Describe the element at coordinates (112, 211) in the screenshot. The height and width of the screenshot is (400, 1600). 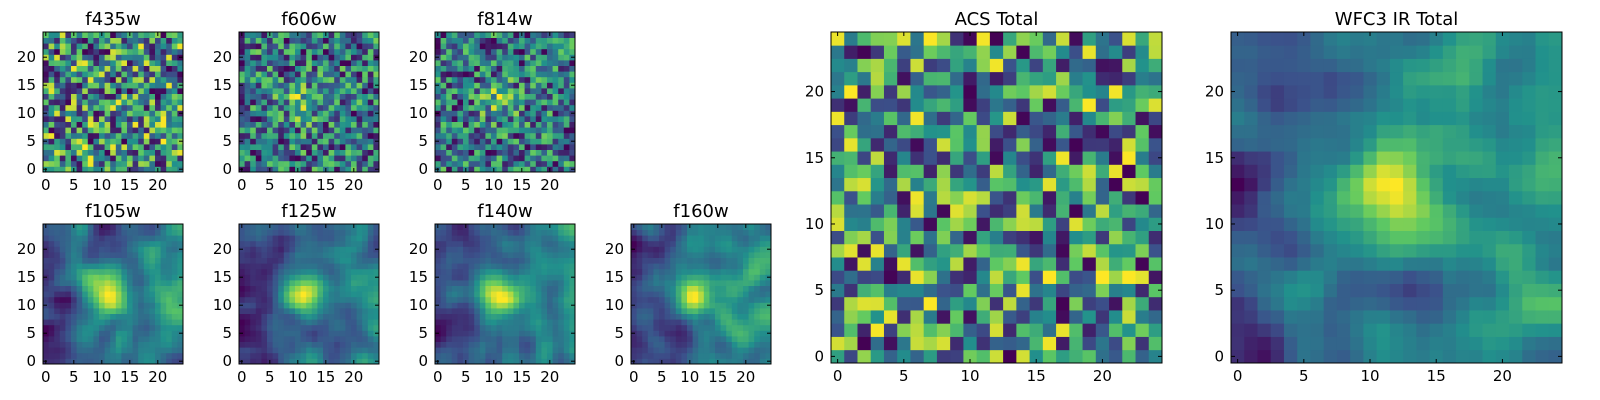
I see `panel-title: f105w` at that location.